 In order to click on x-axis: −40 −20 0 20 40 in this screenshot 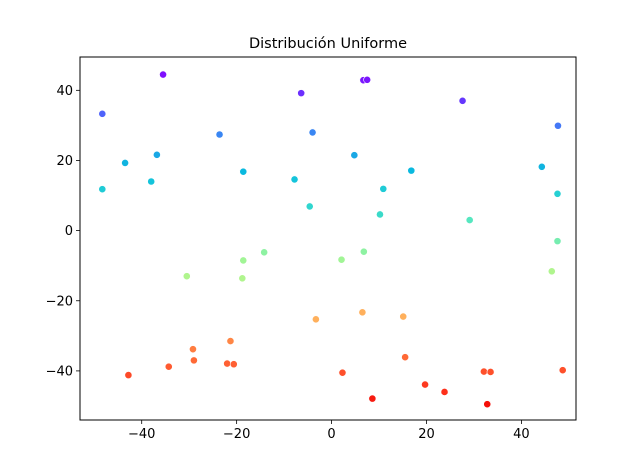, I will do `click(329, 431)`.